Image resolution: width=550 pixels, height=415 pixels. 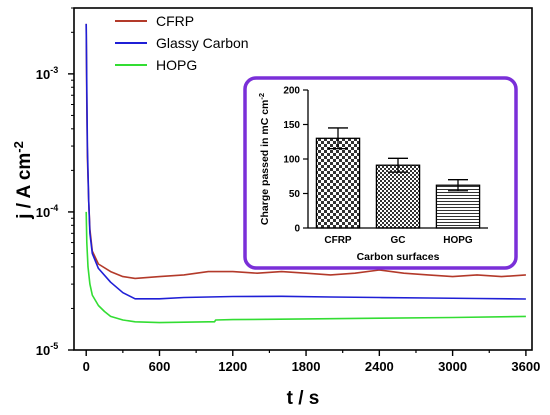 What do you see at coordinates (24, 186) in the screenshot?
I see `y-axis-title-text: j / A cm` at bounding box center [24, 186].